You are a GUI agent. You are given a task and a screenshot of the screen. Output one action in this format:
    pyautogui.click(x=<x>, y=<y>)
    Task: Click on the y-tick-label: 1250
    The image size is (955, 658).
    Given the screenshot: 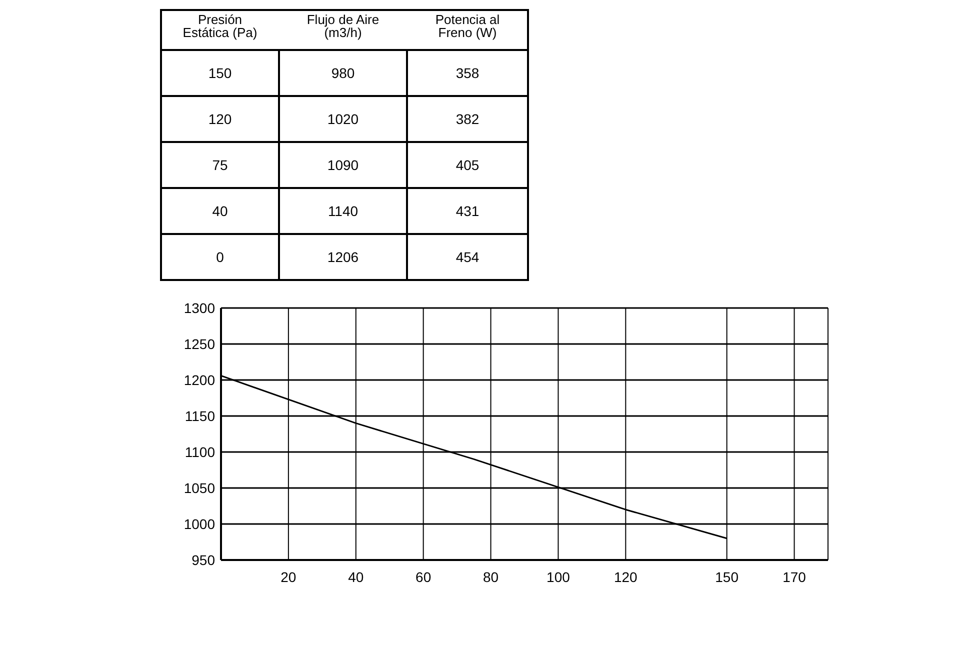 What is the action you would take?
    pyautogui.click(x=200, y=344)
    